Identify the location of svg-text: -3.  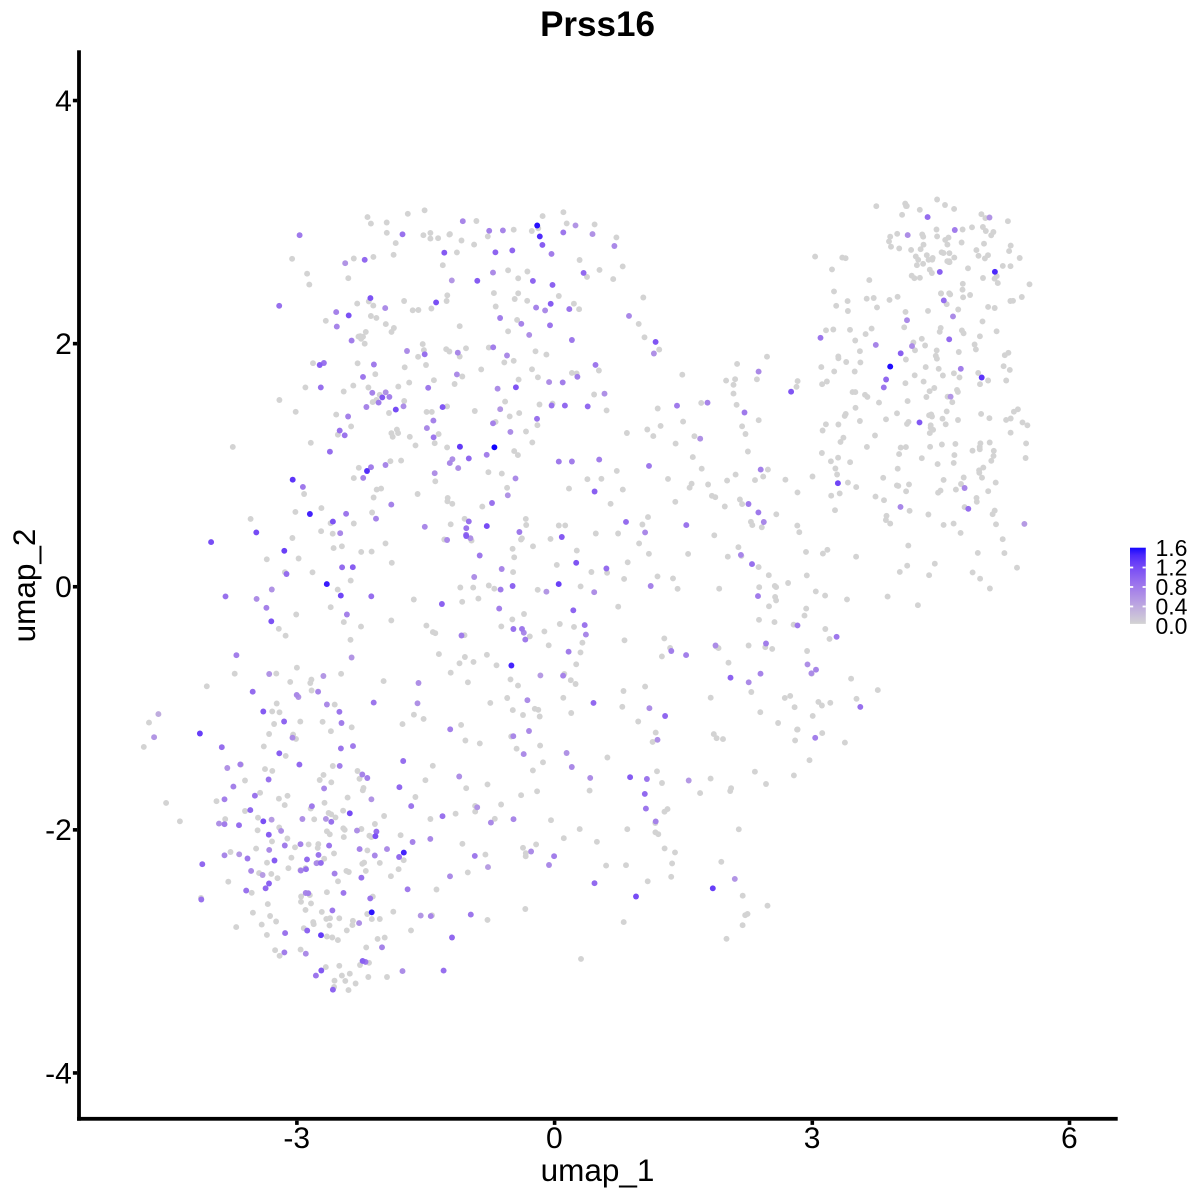
(296, 1138).